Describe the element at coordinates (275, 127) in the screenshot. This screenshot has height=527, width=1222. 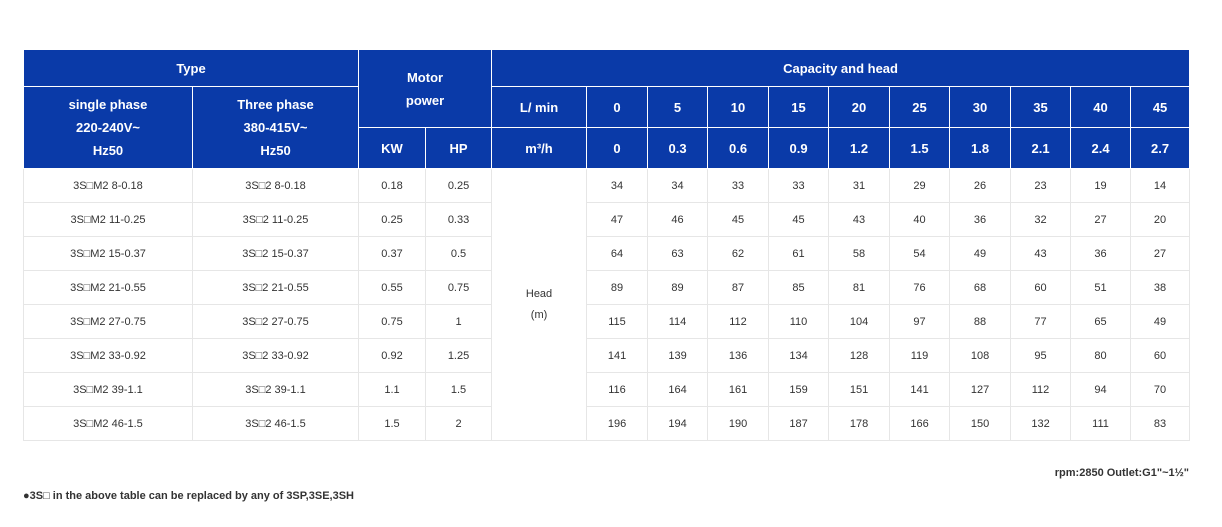
I see `three-phase-header: Three phase 380-415V~ Hz50` at that location.